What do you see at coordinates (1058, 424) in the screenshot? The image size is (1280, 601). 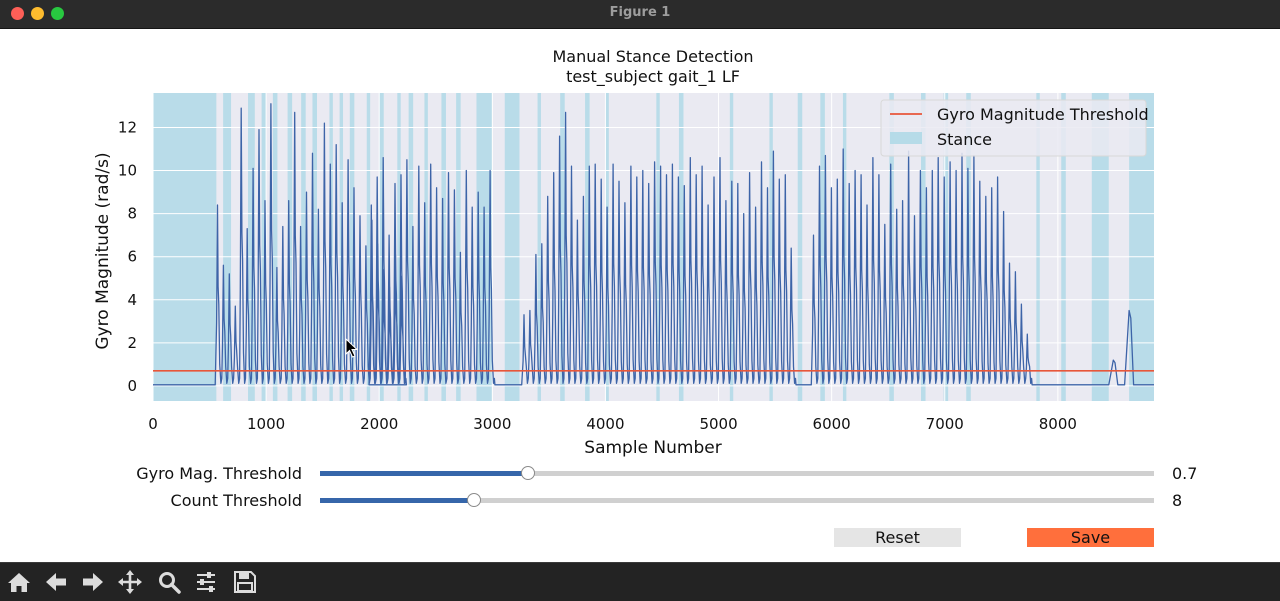 I see `x-tick-label: 8000` at bounding box center [1058, 424].